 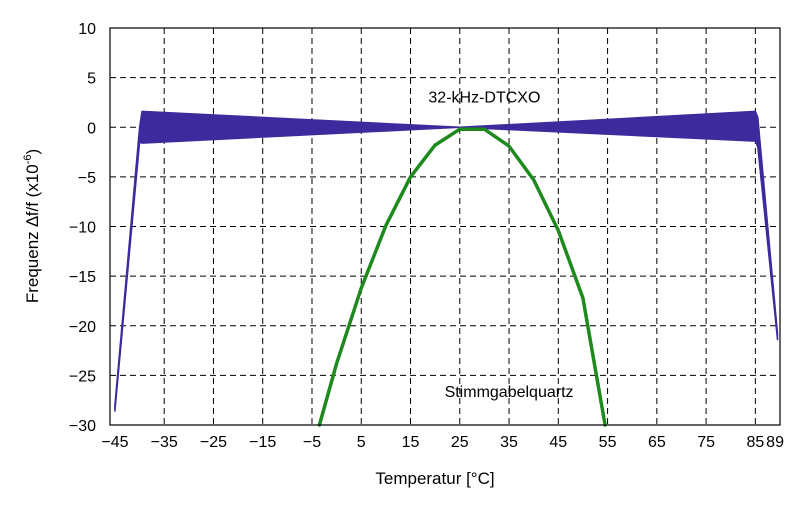 I want to click on y-axis-title-exponent: -6, so click(x=28, y=159).